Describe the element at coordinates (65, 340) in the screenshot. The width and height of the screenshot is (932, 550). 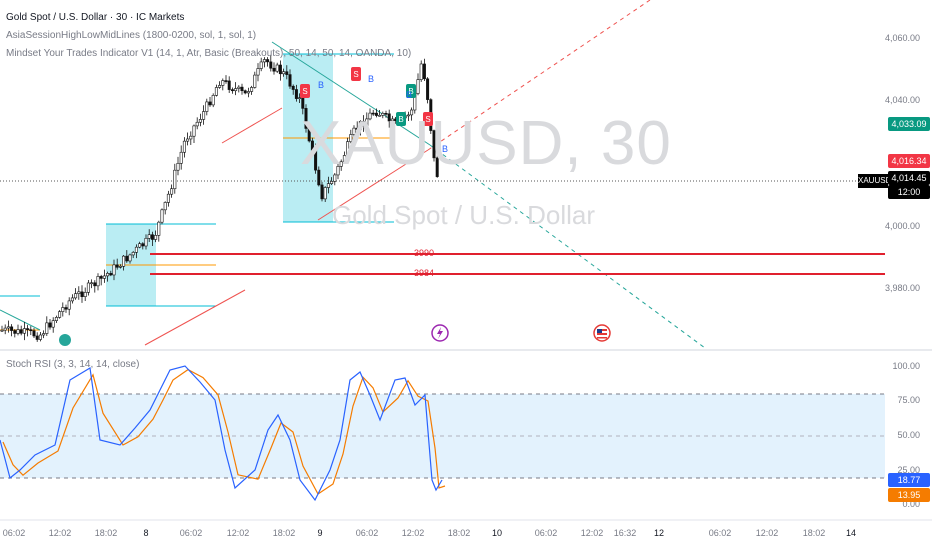
I see `dividend-event-icon` at that location.